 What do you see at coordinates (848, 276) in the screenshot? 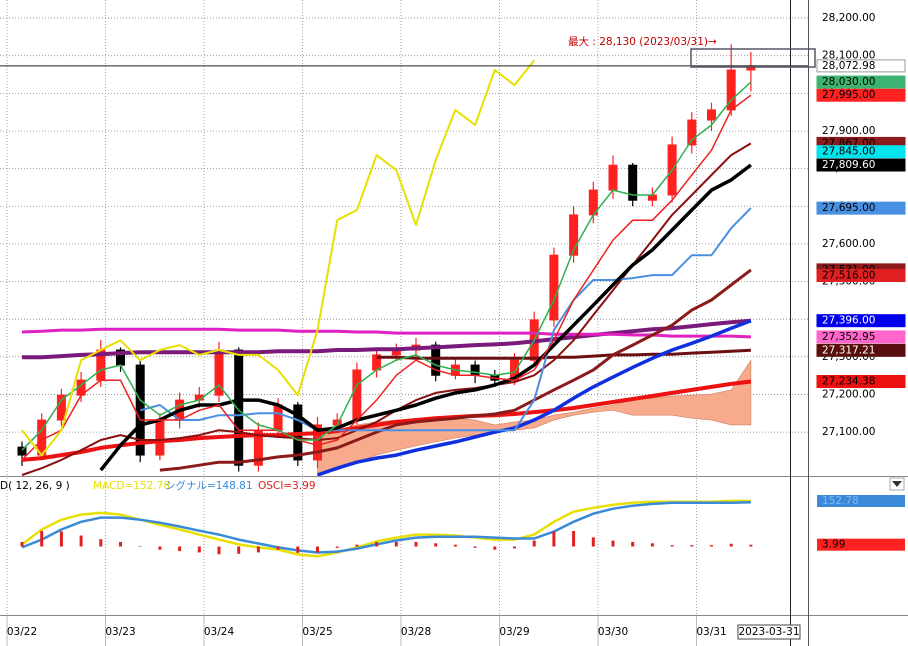
I see `price-badge-label: 27,516.00` at bounding box center [848, 276].